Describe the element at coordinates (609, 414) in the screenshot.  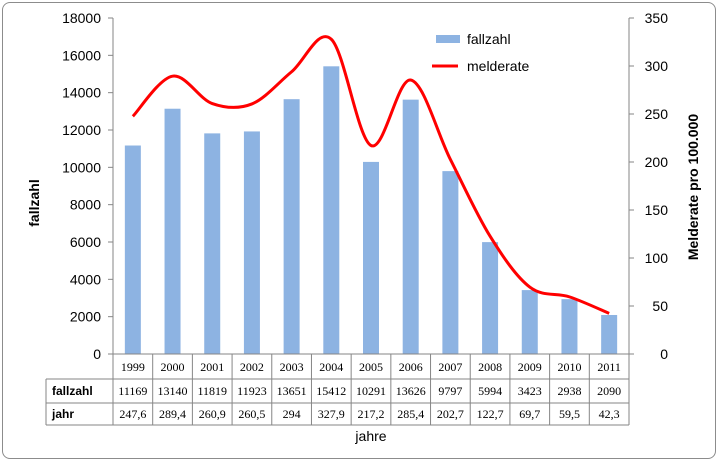
I see `table-cell: 42,3` at that location.